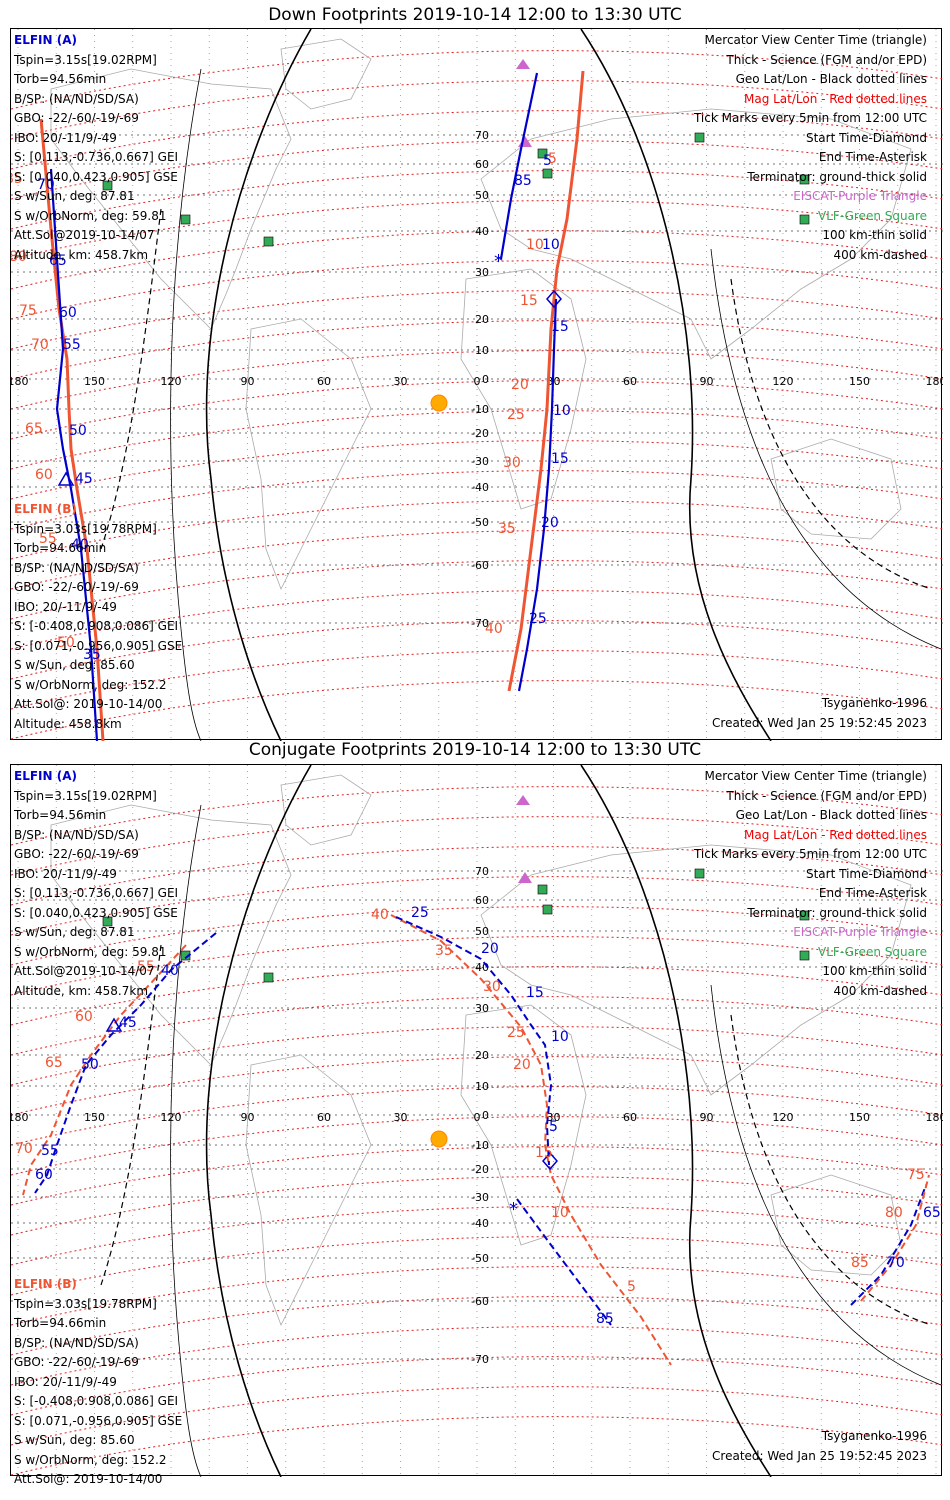 Image resolution: width=950 pixels, height=1500 pixels. I want to click on start-diamond-icon, so click(550, 1161).